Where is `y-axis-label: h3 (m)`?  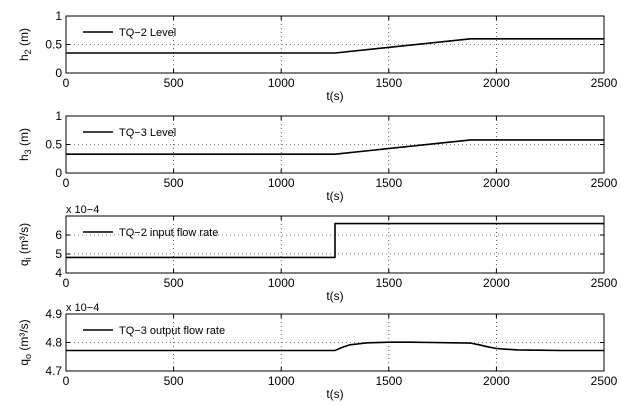
y-axis-label: h3 (m) is located at coordinates (25, 144).